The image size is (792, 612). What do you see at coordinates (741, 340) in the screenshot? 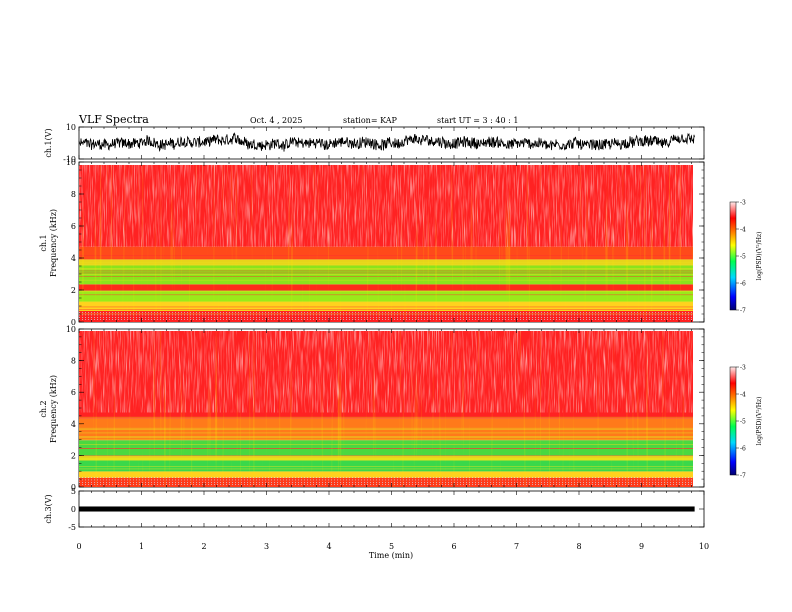
I see `colorbar-ticks: -3 -4 -5 -6 -7 -3 -4 -5 -6 -7` at bounding box center [741, 340].